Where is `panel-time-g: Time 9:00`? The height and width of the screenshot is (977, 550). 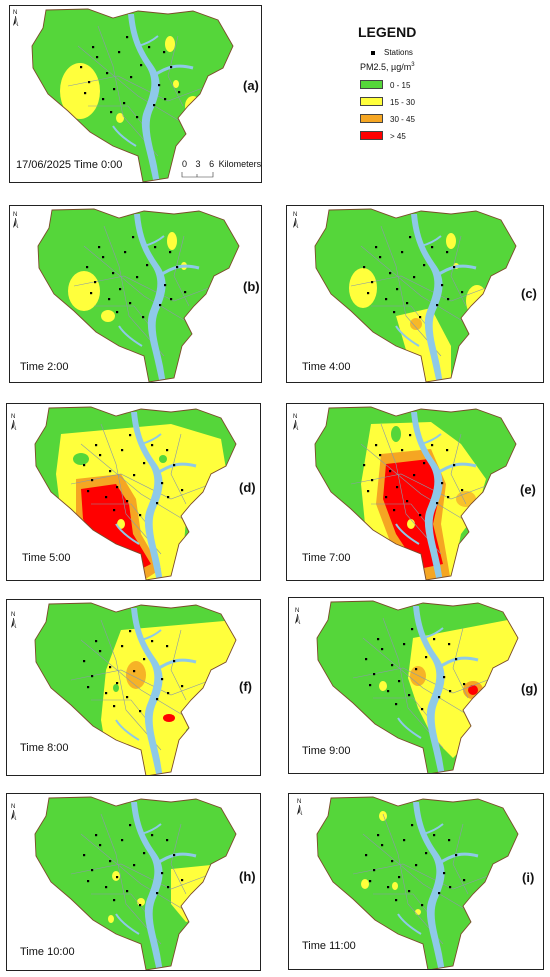 panel-time-g: Time 9:00 is located at coordinates (326, 751).